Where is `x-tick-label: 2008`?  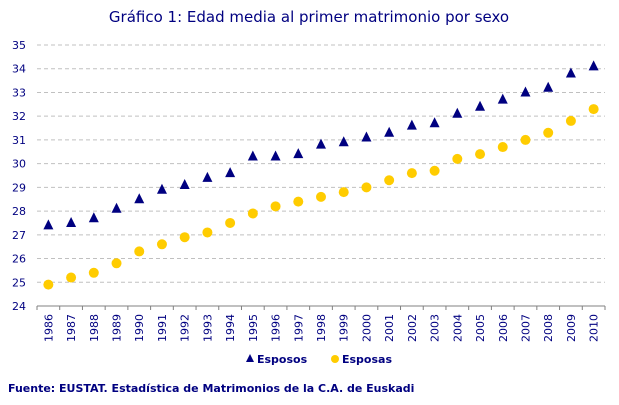 x-tick-label: 2008 is located at coordinates (548, 328).